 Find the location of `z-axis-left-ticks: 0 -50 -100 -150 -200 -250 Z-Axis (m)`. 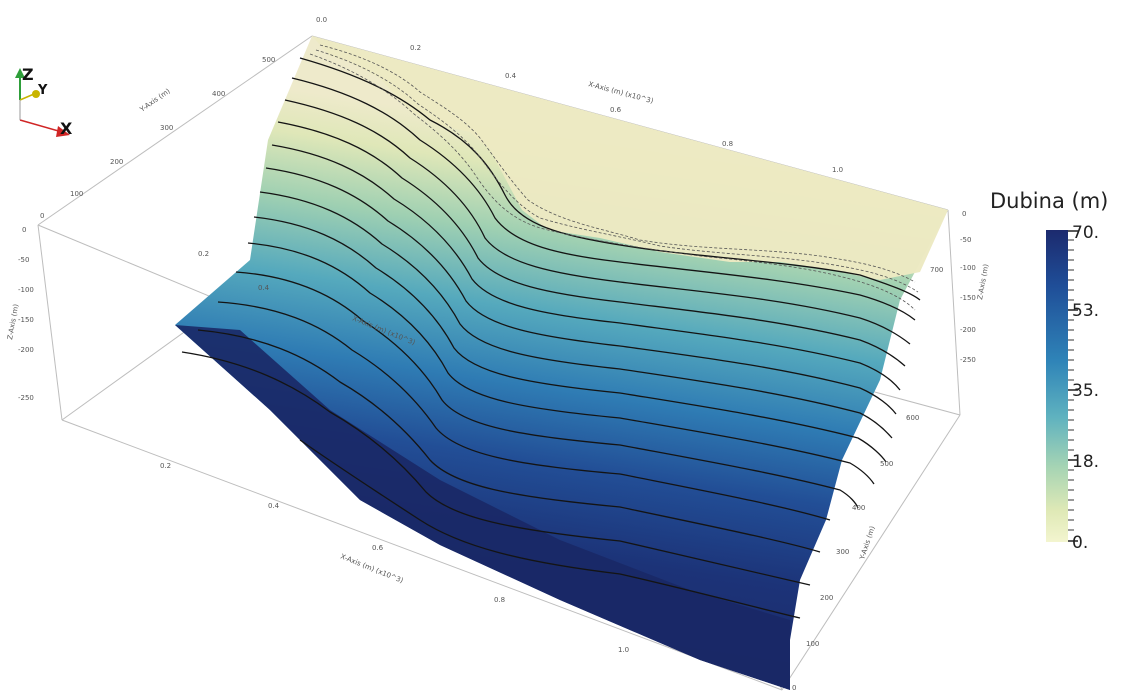

z-axis-left-ticks: 0 -50 -100 -150 -200 -250 Z-Axis (m) is located at coordinates (20, 314).